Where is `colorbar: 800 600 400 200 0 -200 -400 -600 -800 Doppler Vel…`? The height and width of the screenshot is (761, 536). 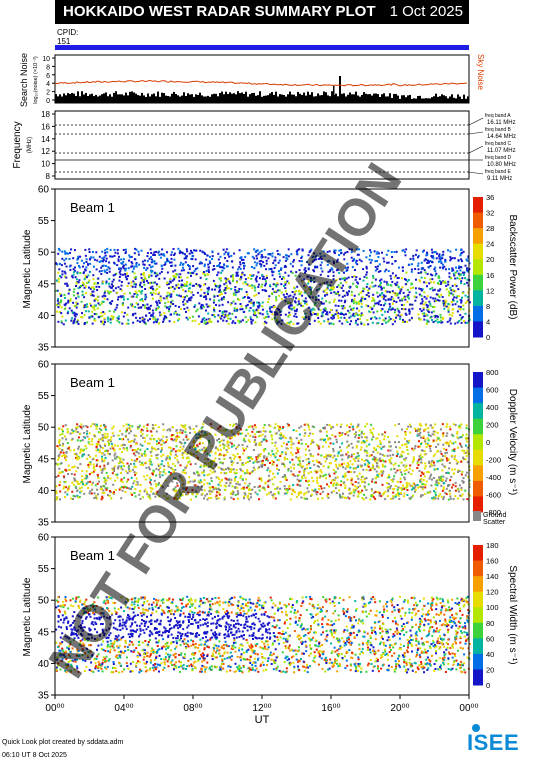 colorbar: 800 600 400 200 0 -200 -400 -600 -800 Doppler Vel… is located at coordinates (495, 447).